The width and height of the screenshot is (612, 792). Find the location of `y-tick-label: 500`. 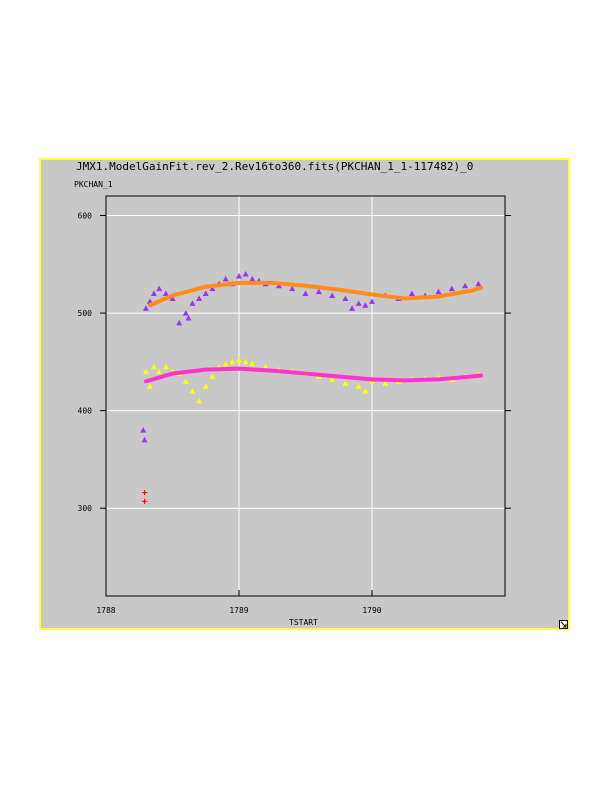

y-tick-label: 500 is located at coordinates (85, 313).